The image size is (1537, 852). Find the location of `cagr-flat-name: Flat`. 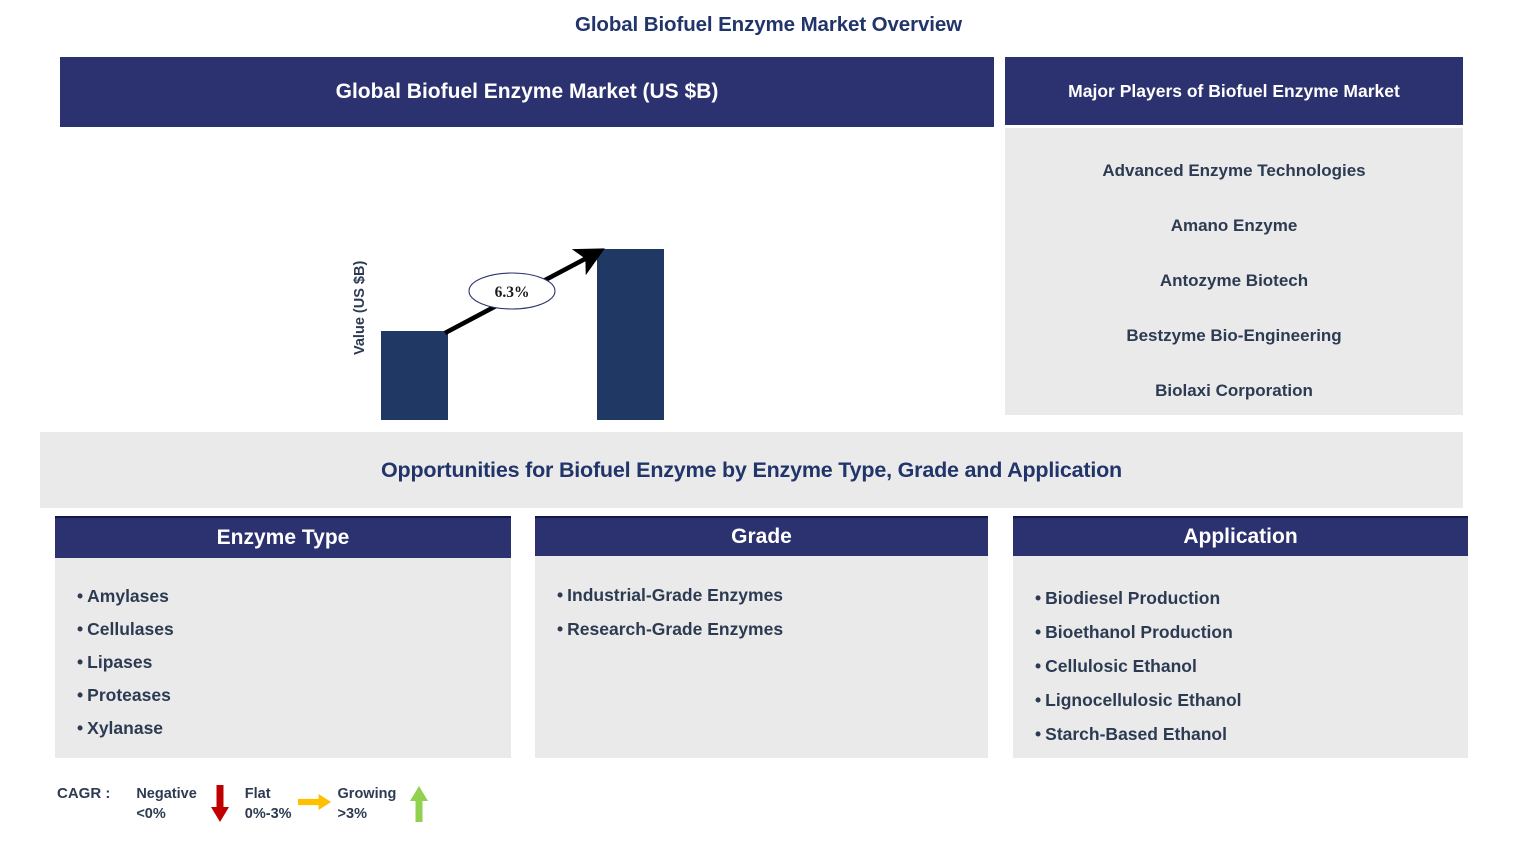

cagr-flat-name: Flat is located at coordinates (257, 794).